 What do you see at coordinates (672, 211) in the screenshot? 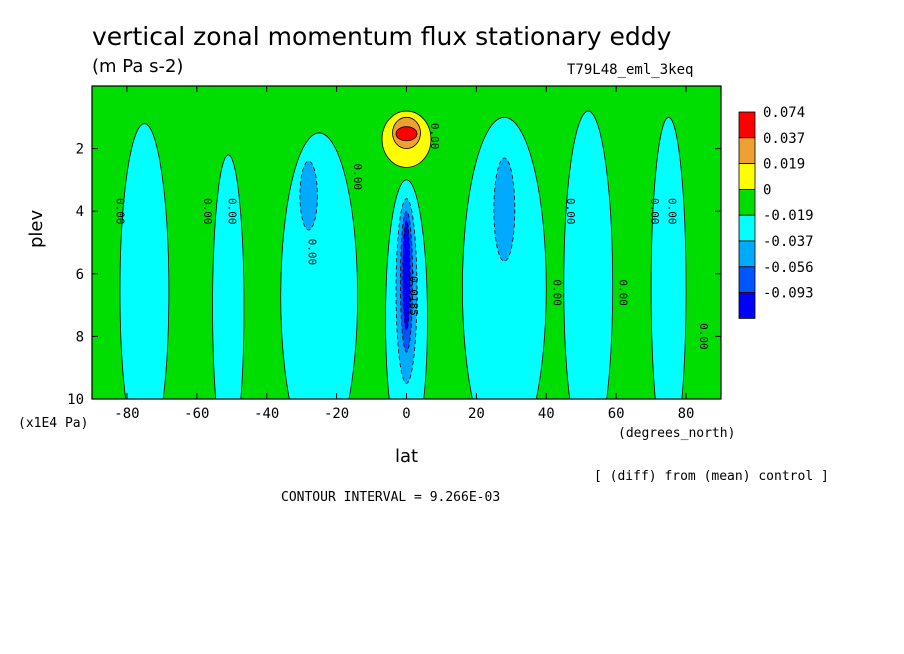
I see `contour-label-11: 0.00` at bounding box center [672, 211].